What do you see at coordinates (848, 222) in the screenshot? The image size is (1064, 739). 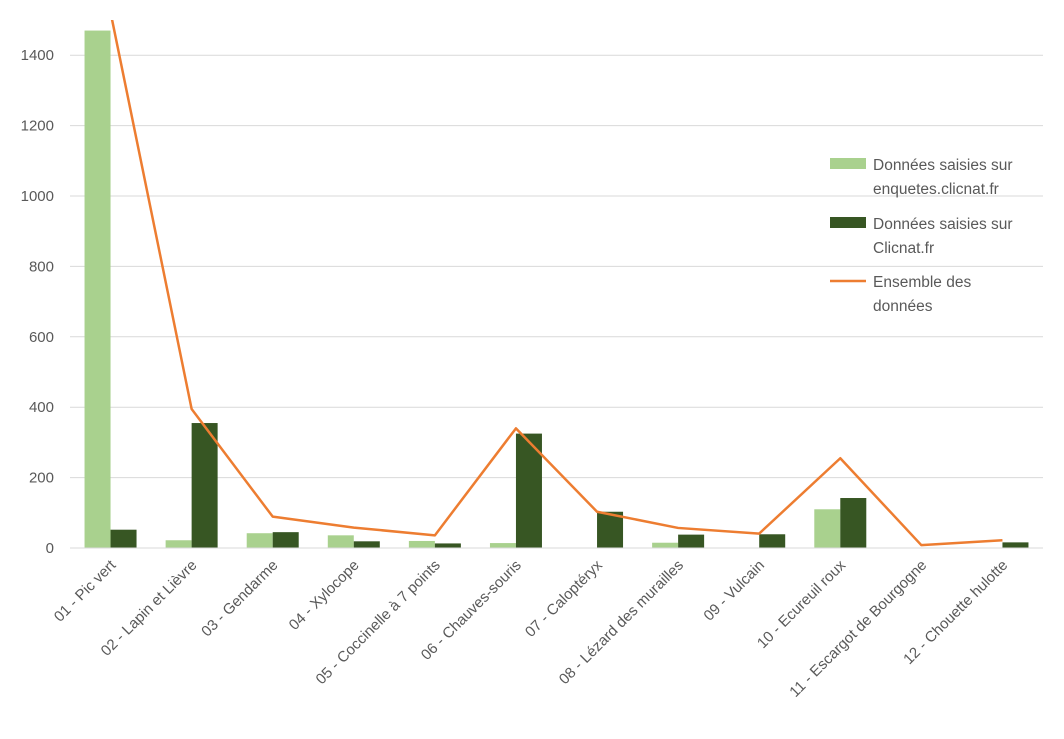 I see `legend-swatch-clicnat` at bounding box center [848, 222].